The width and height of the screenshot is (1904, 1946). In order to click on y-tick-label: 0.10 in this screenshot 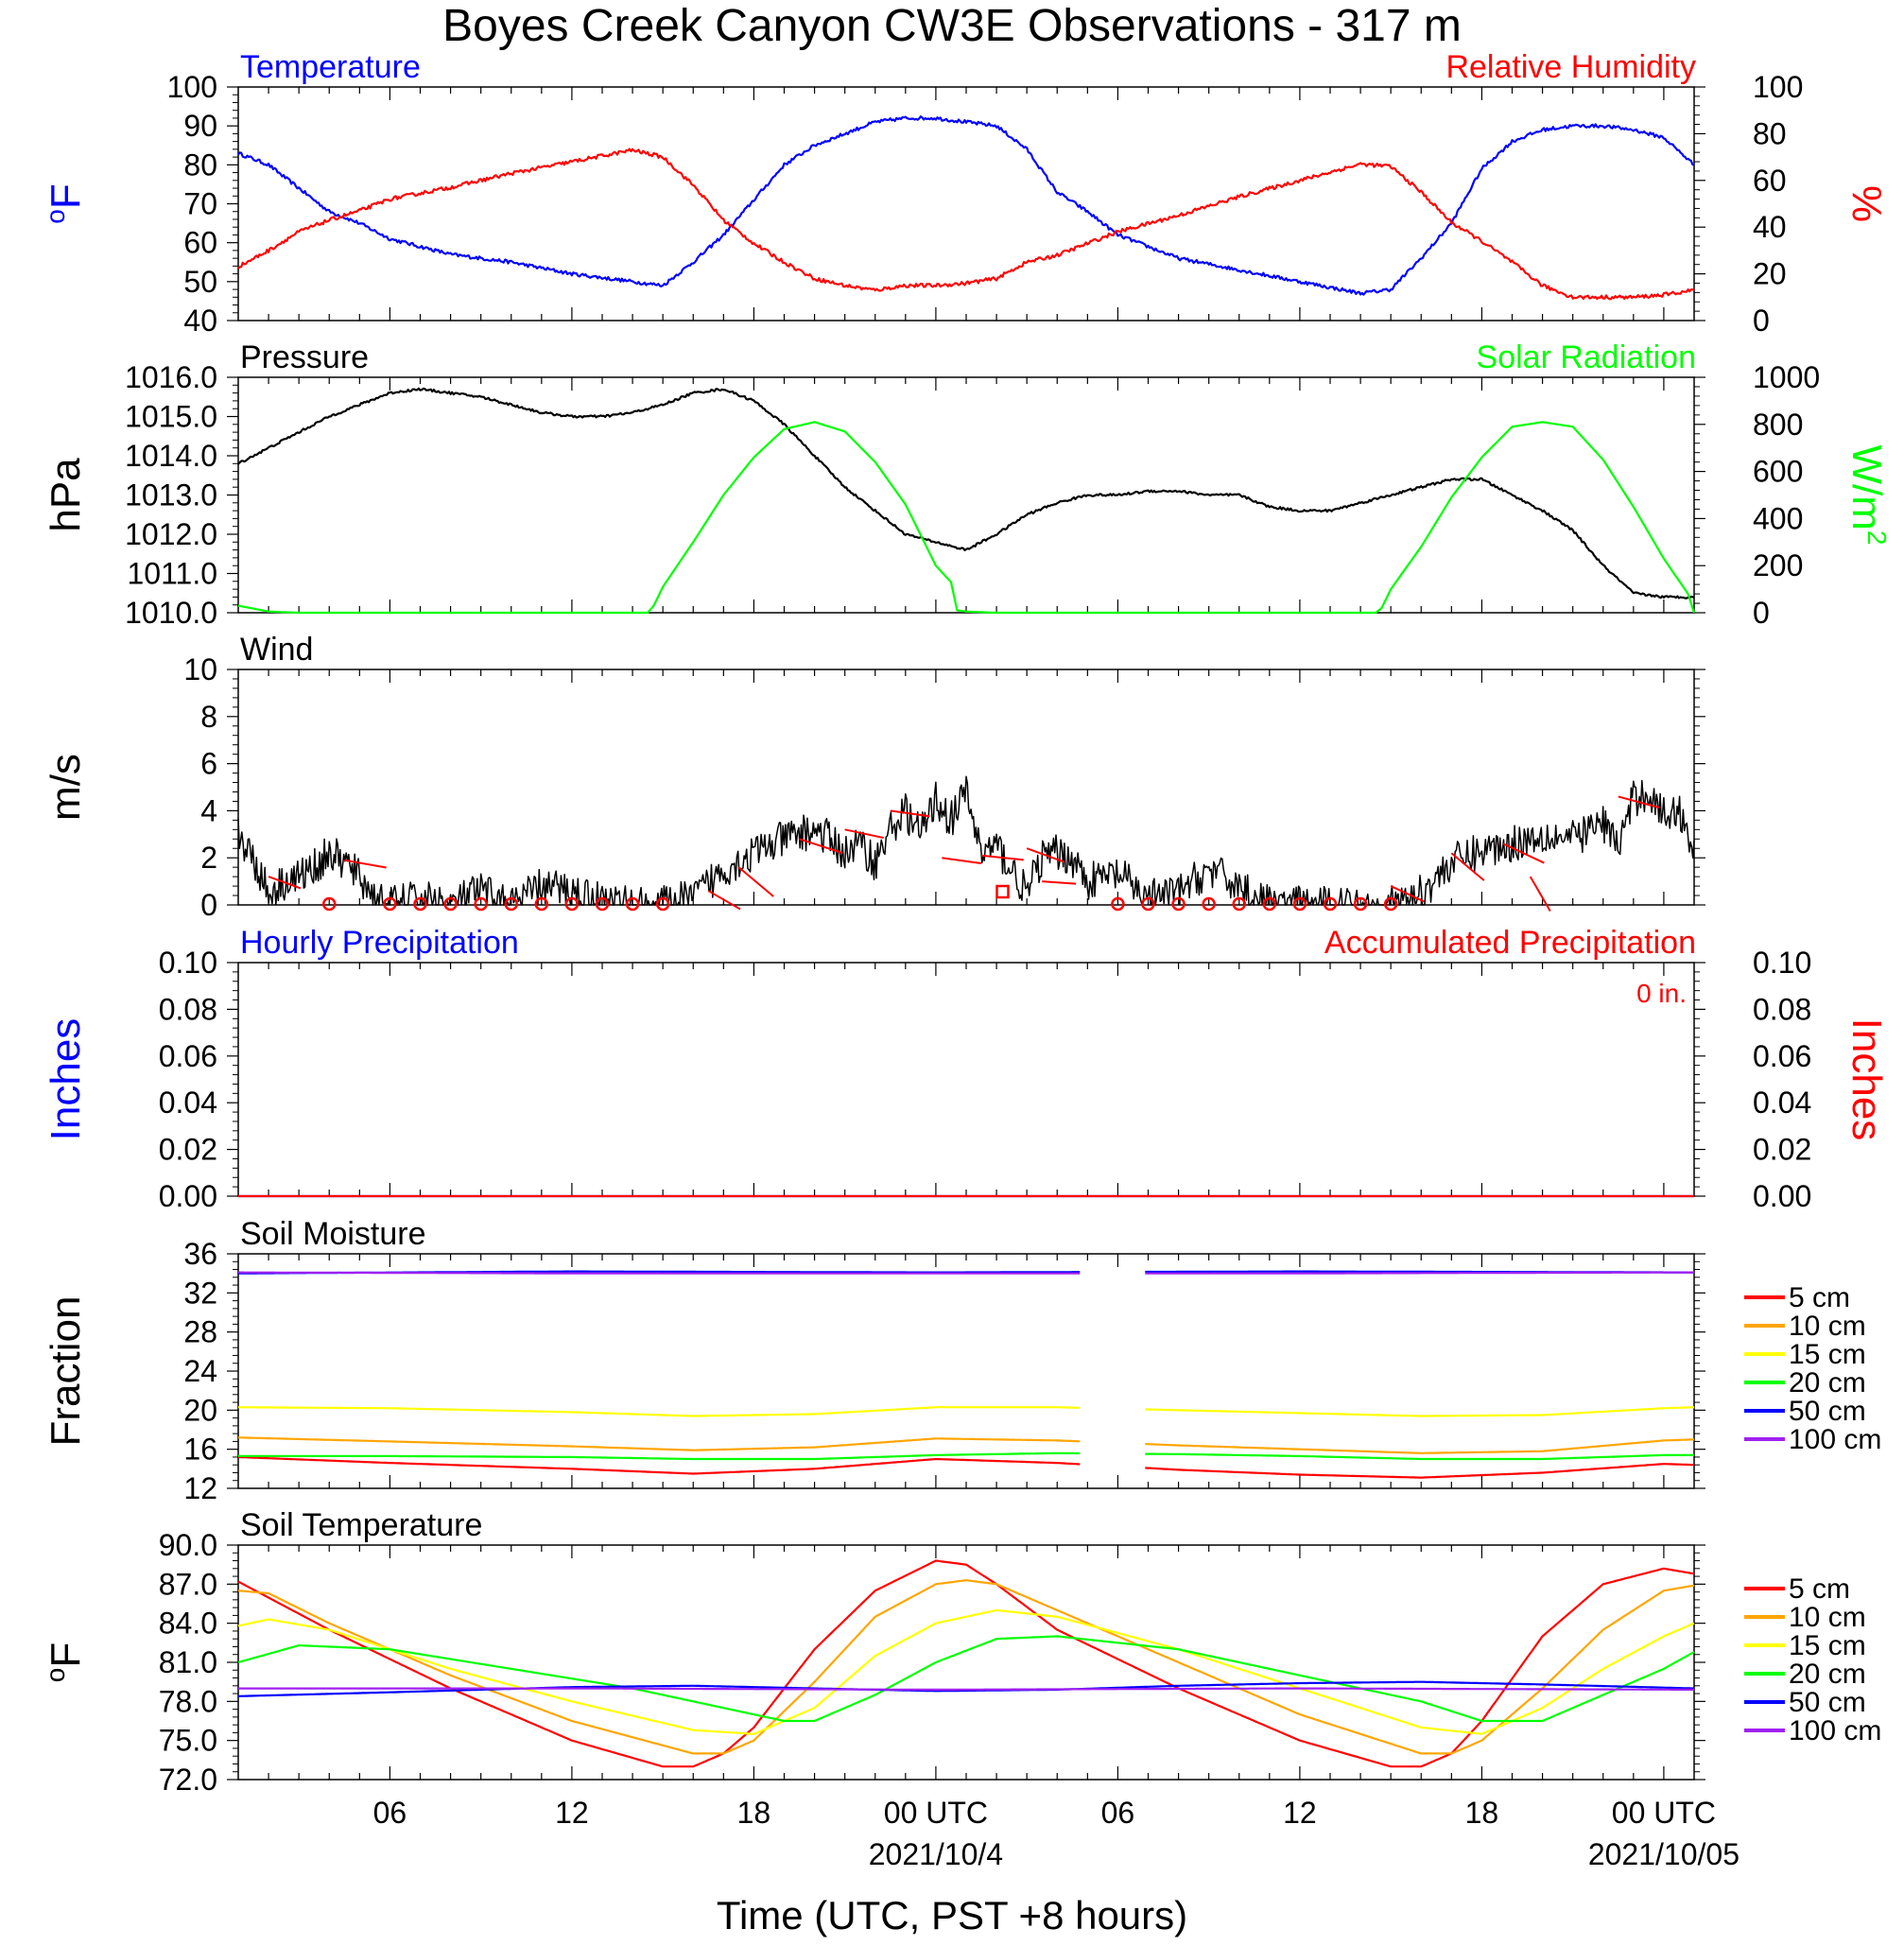, I will do `click(188, 963)`.